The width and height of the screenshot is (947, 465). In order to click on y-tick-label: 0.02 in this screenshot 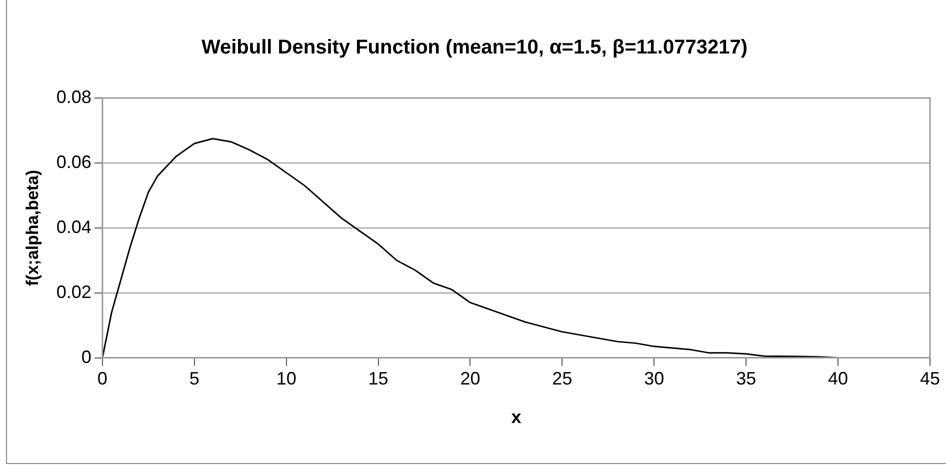, I will do `click(74, 292)`.